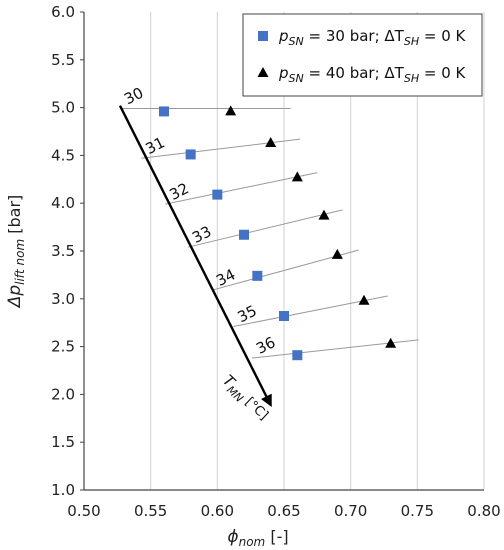  I want to click on y-axis-title-main: Δp, so click(15, 297).